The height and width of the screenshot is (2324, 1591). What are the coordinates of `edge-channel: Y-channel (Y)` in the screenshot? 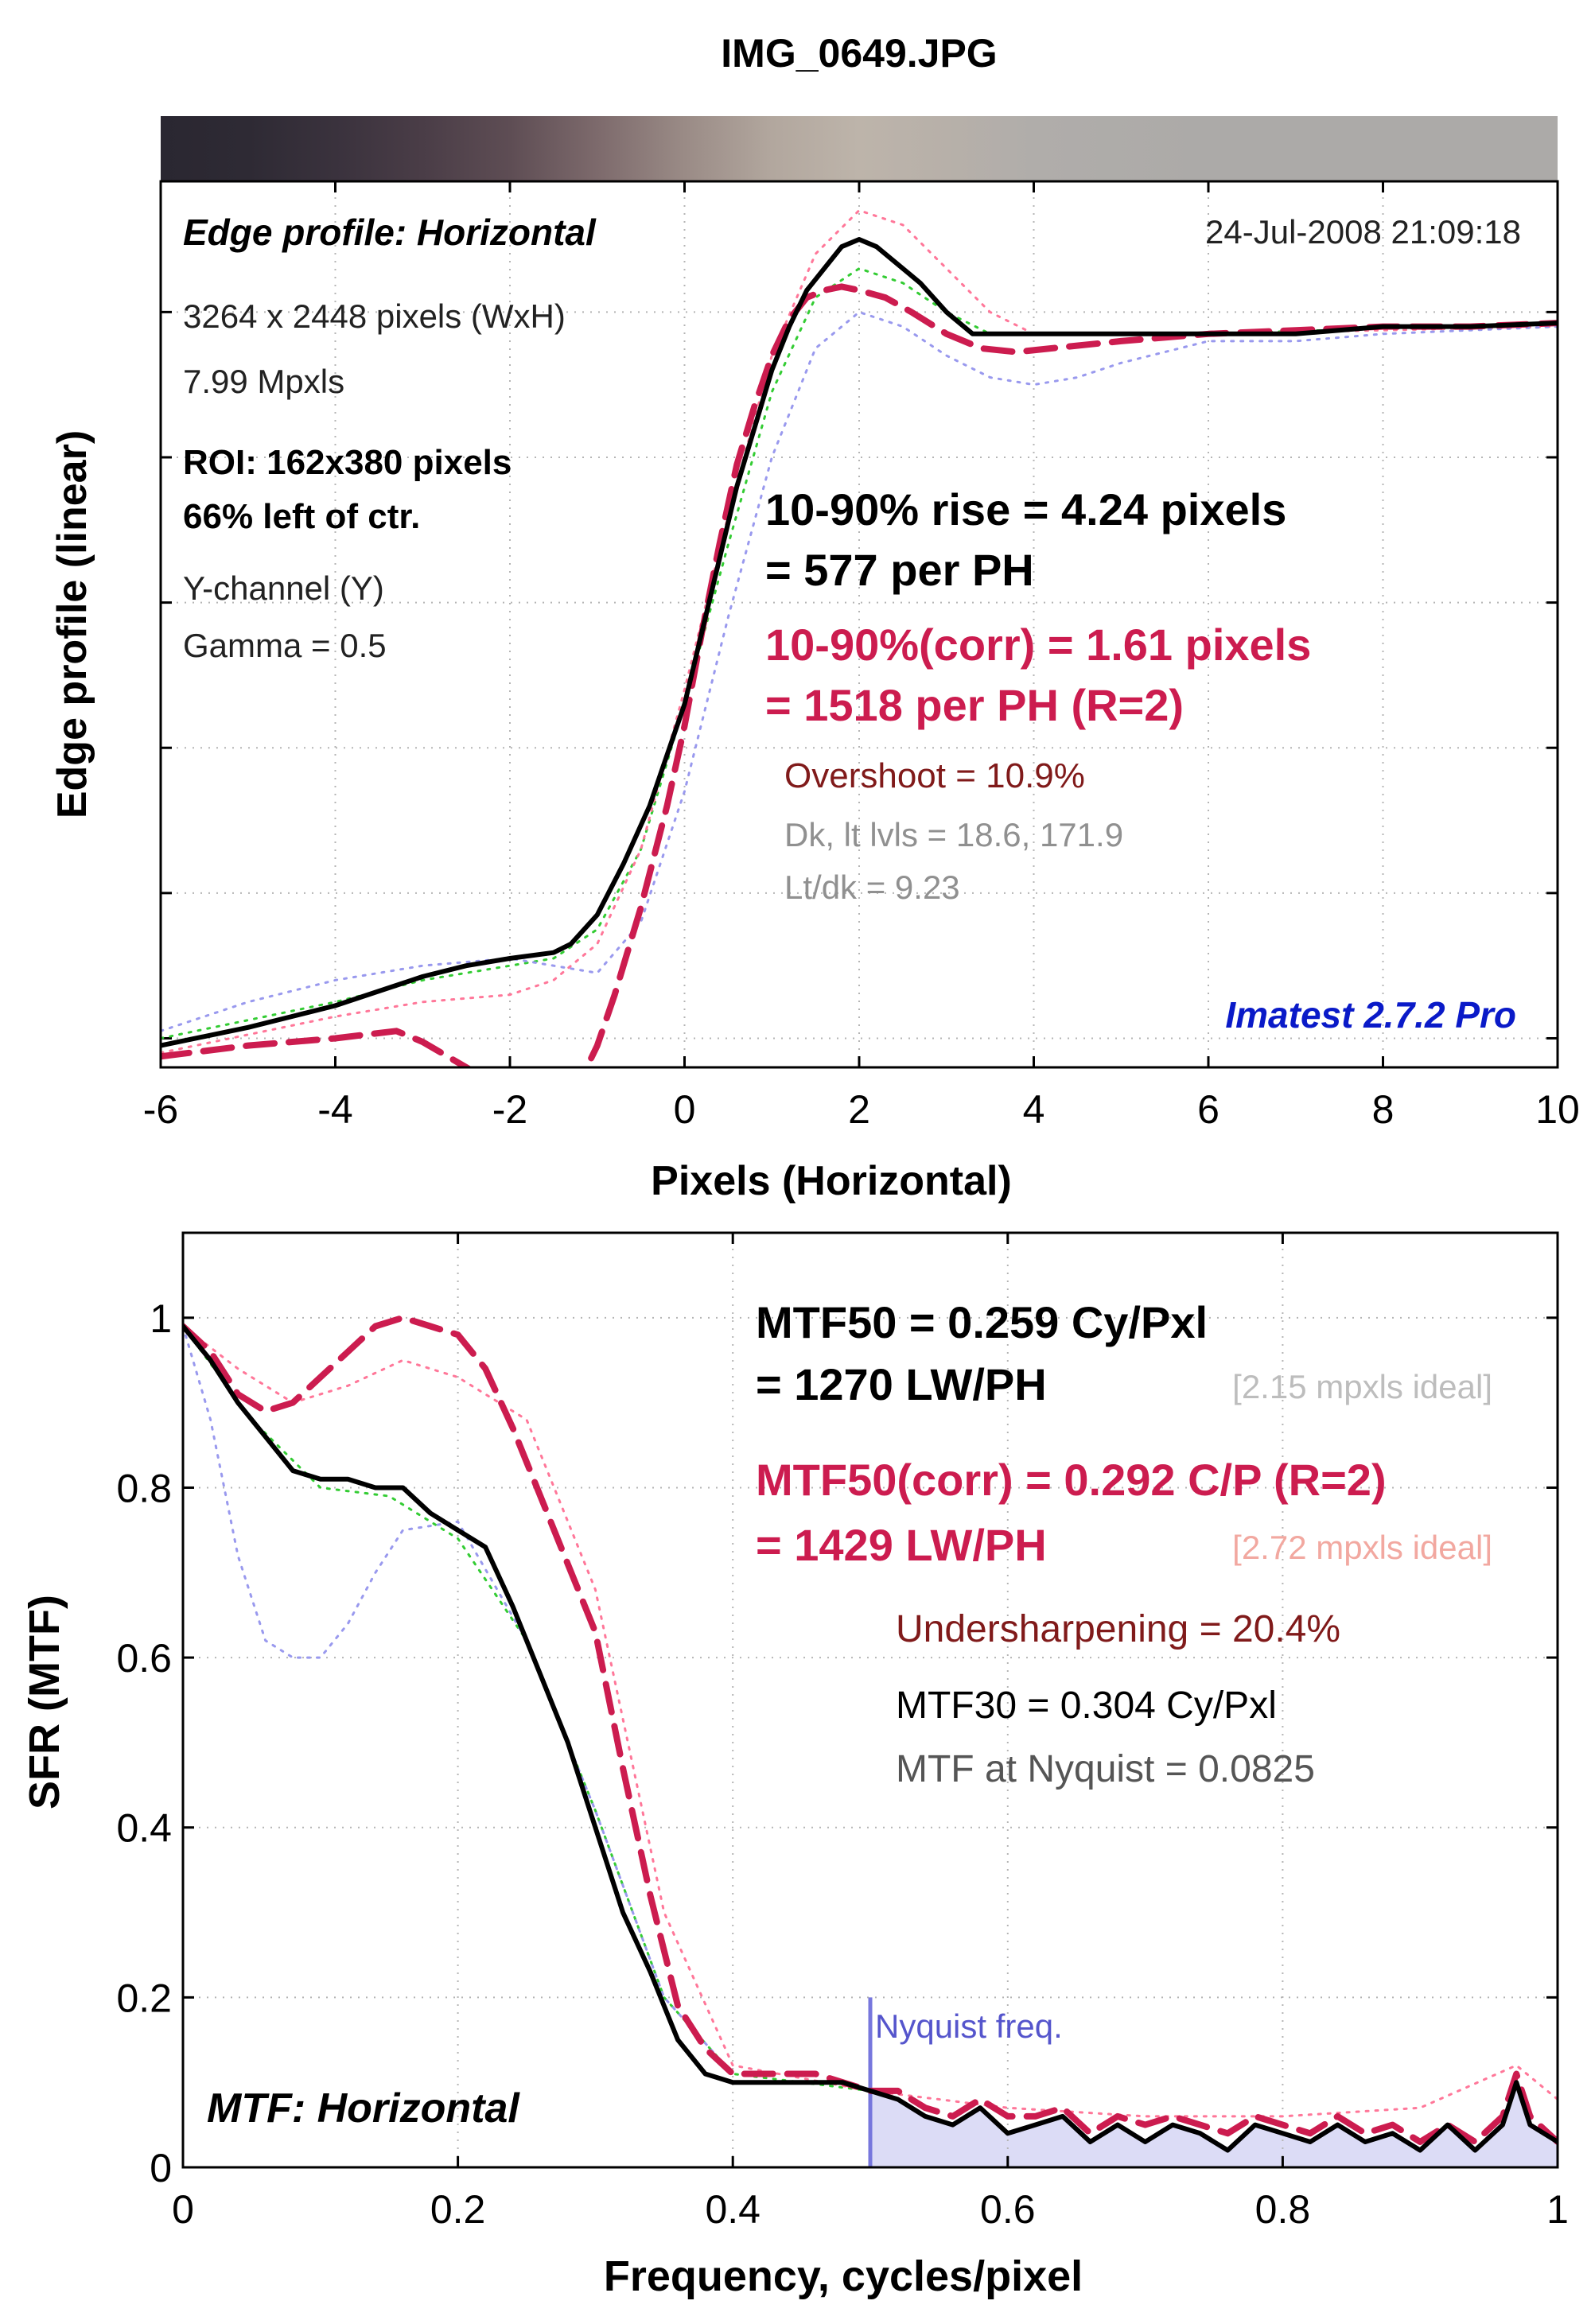 It's located at (283, 588).